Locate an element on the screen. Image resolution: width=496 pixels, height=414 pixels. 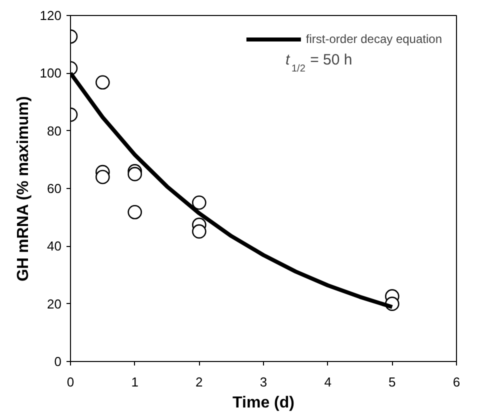
x-tick-label: 3 is located at coordinates (264, 382).